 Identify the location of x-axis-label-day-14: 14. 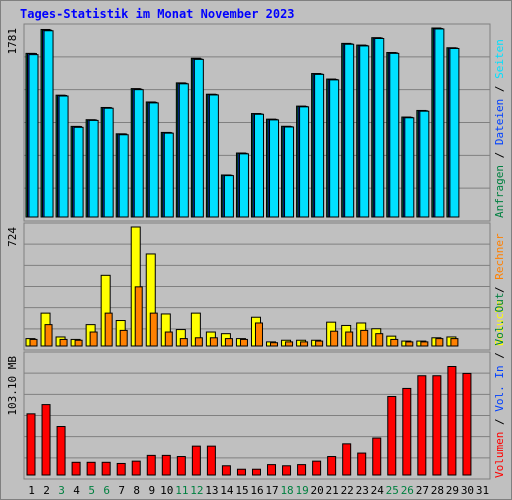
(227, 490).